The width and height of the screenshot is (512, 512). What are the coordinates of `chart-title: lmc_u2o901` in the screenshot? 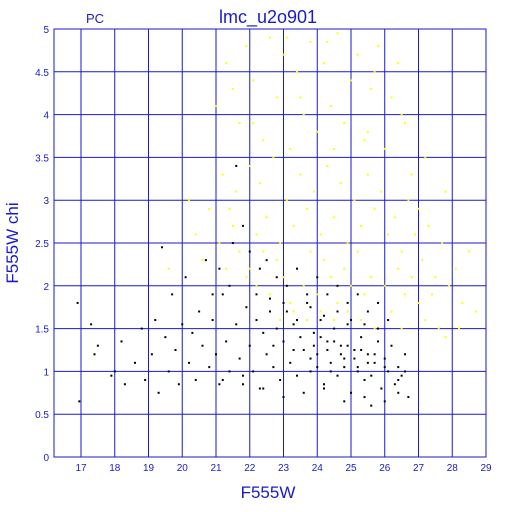 It's located at (268, 17).